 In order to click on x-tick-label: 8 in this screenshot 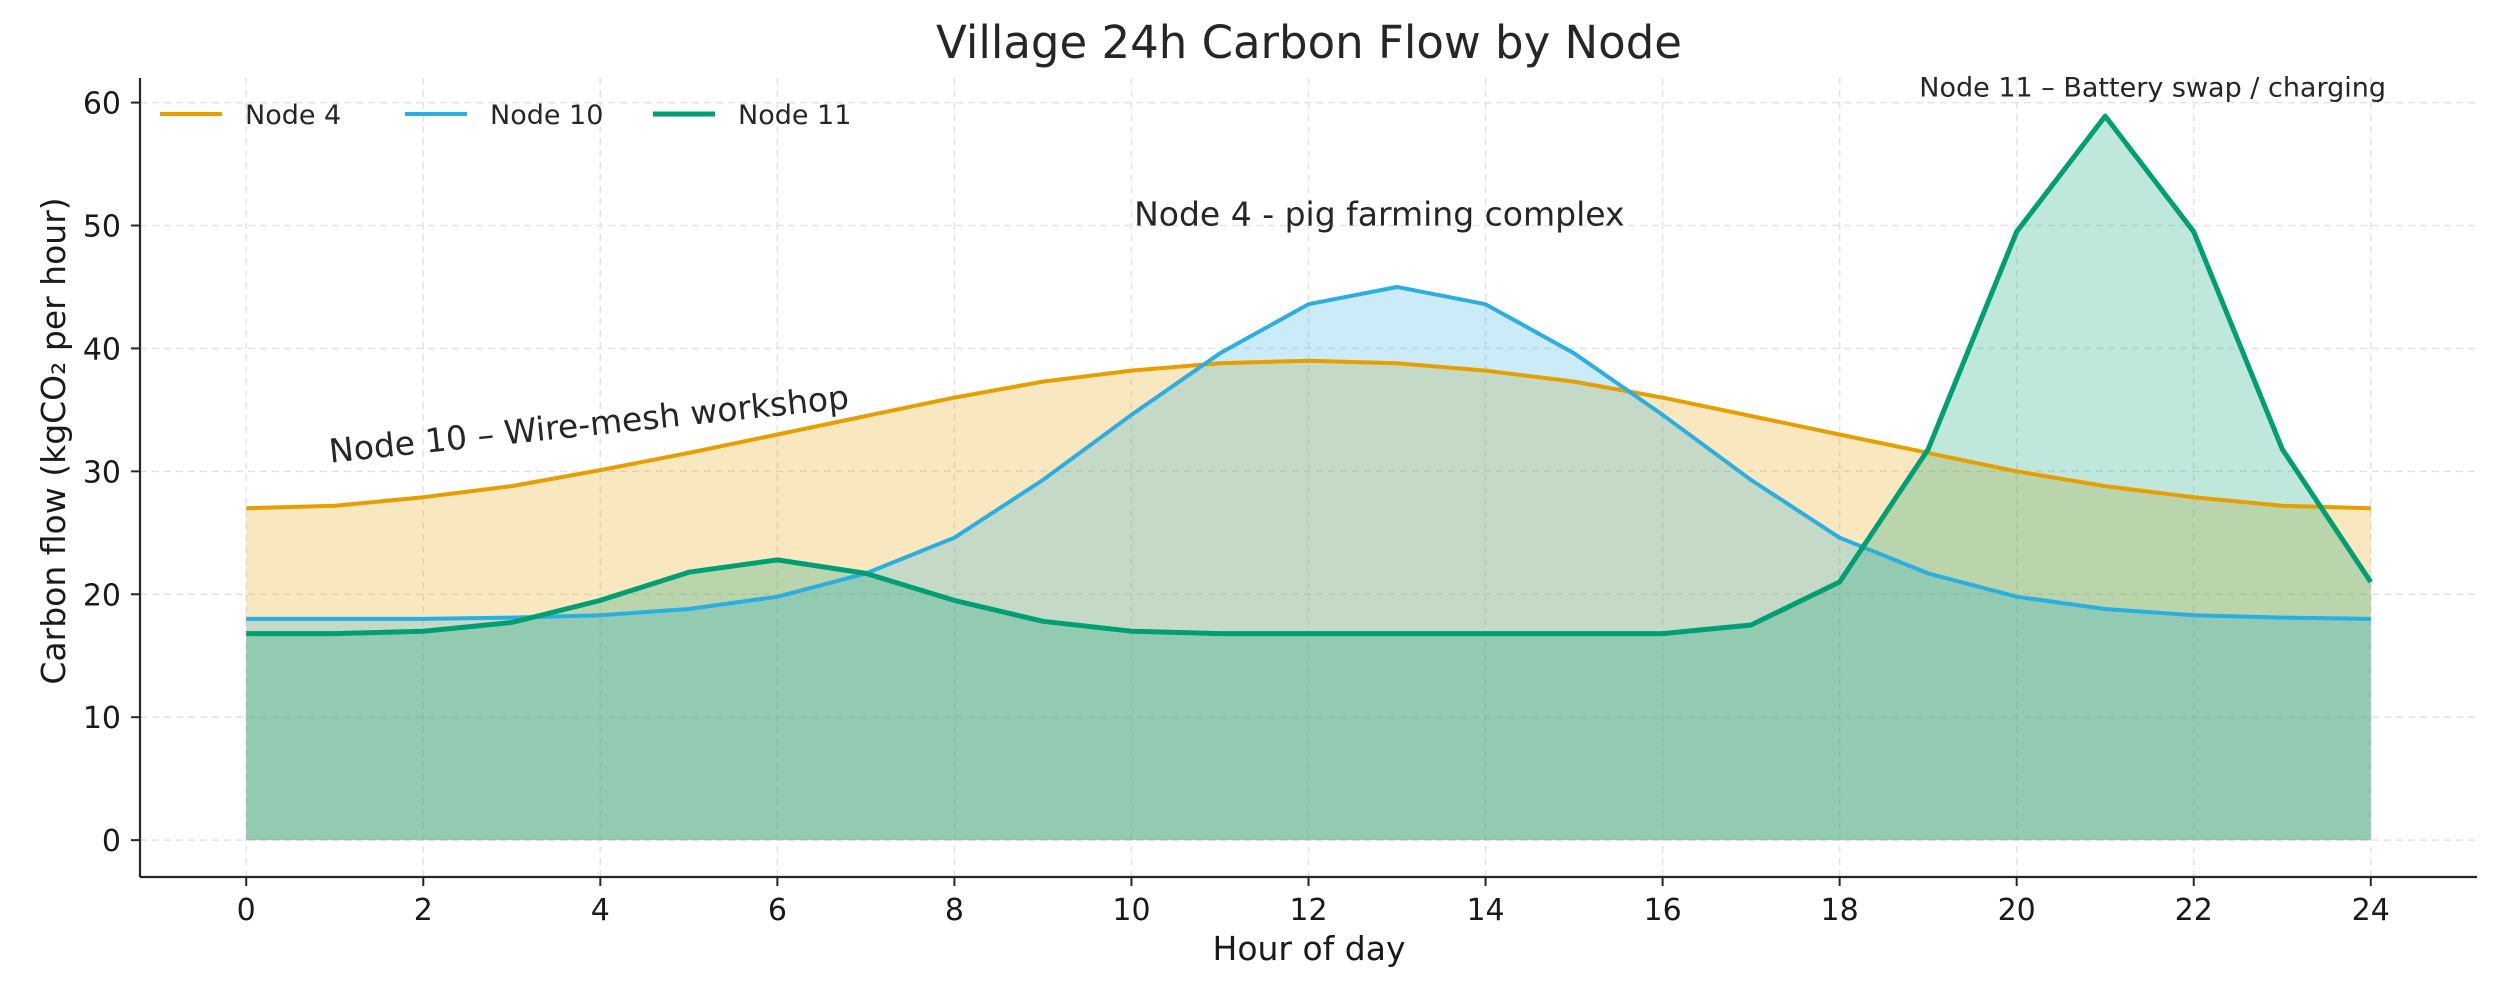, I will do `click(954, 910)`.